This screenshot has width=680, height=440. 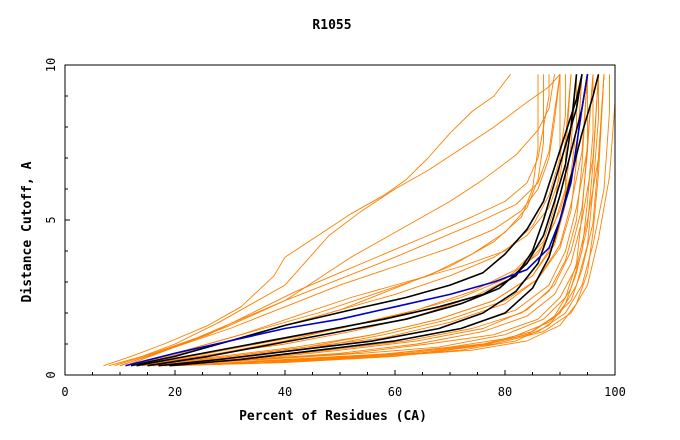 What do you see at coordinates (64, 392) in the screenshot?
I see `x-tick-label: 0` at bounding box center [64, 392].